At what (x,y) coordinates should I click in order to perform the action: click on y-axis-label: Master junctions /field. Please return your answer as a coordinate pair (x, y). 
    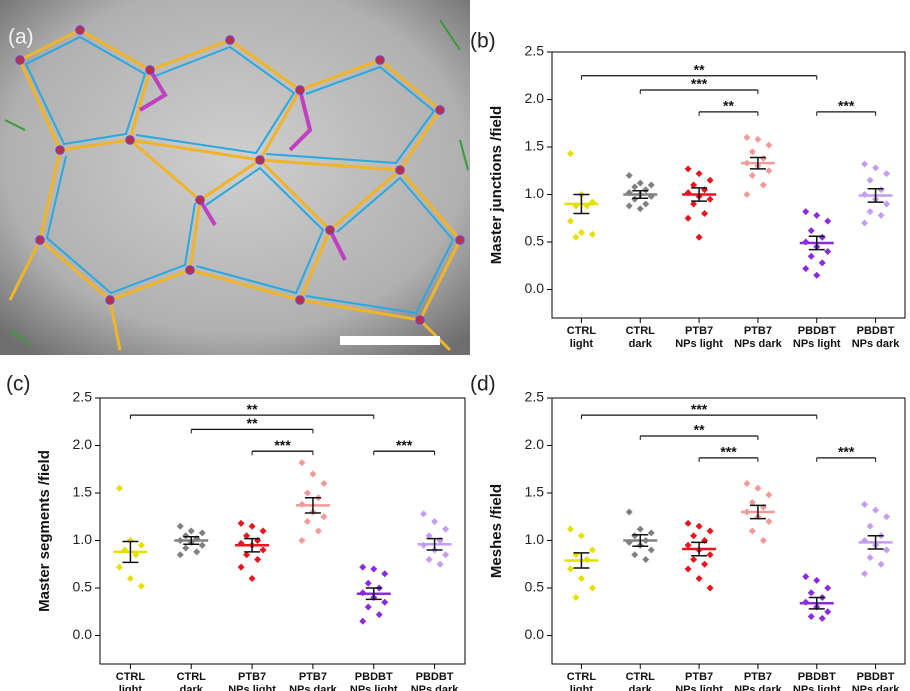
    Looking at the image, I should click on (496, 185).